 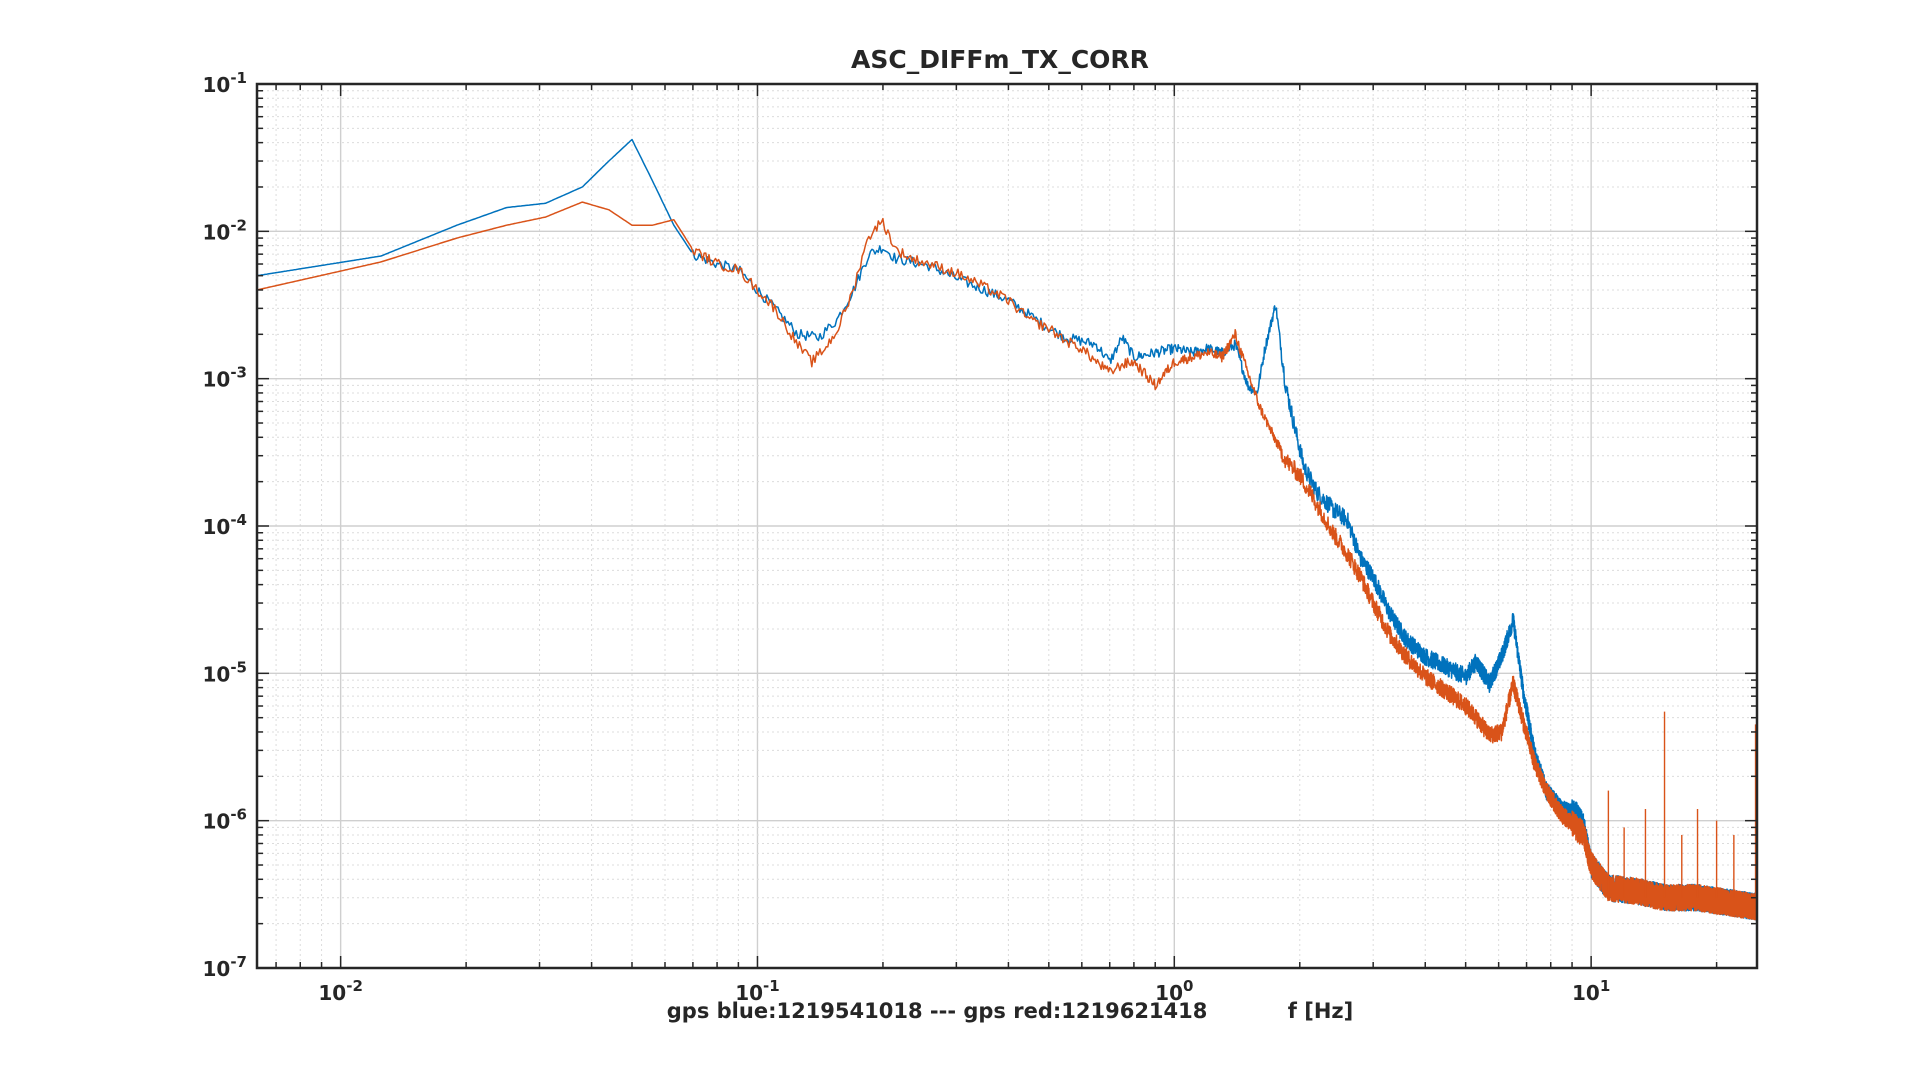 What do you see at coordinates (224, 820) in the screenshot?
I see `y-tick-label: 10⁻⁶` at bounding box center [224, 820].